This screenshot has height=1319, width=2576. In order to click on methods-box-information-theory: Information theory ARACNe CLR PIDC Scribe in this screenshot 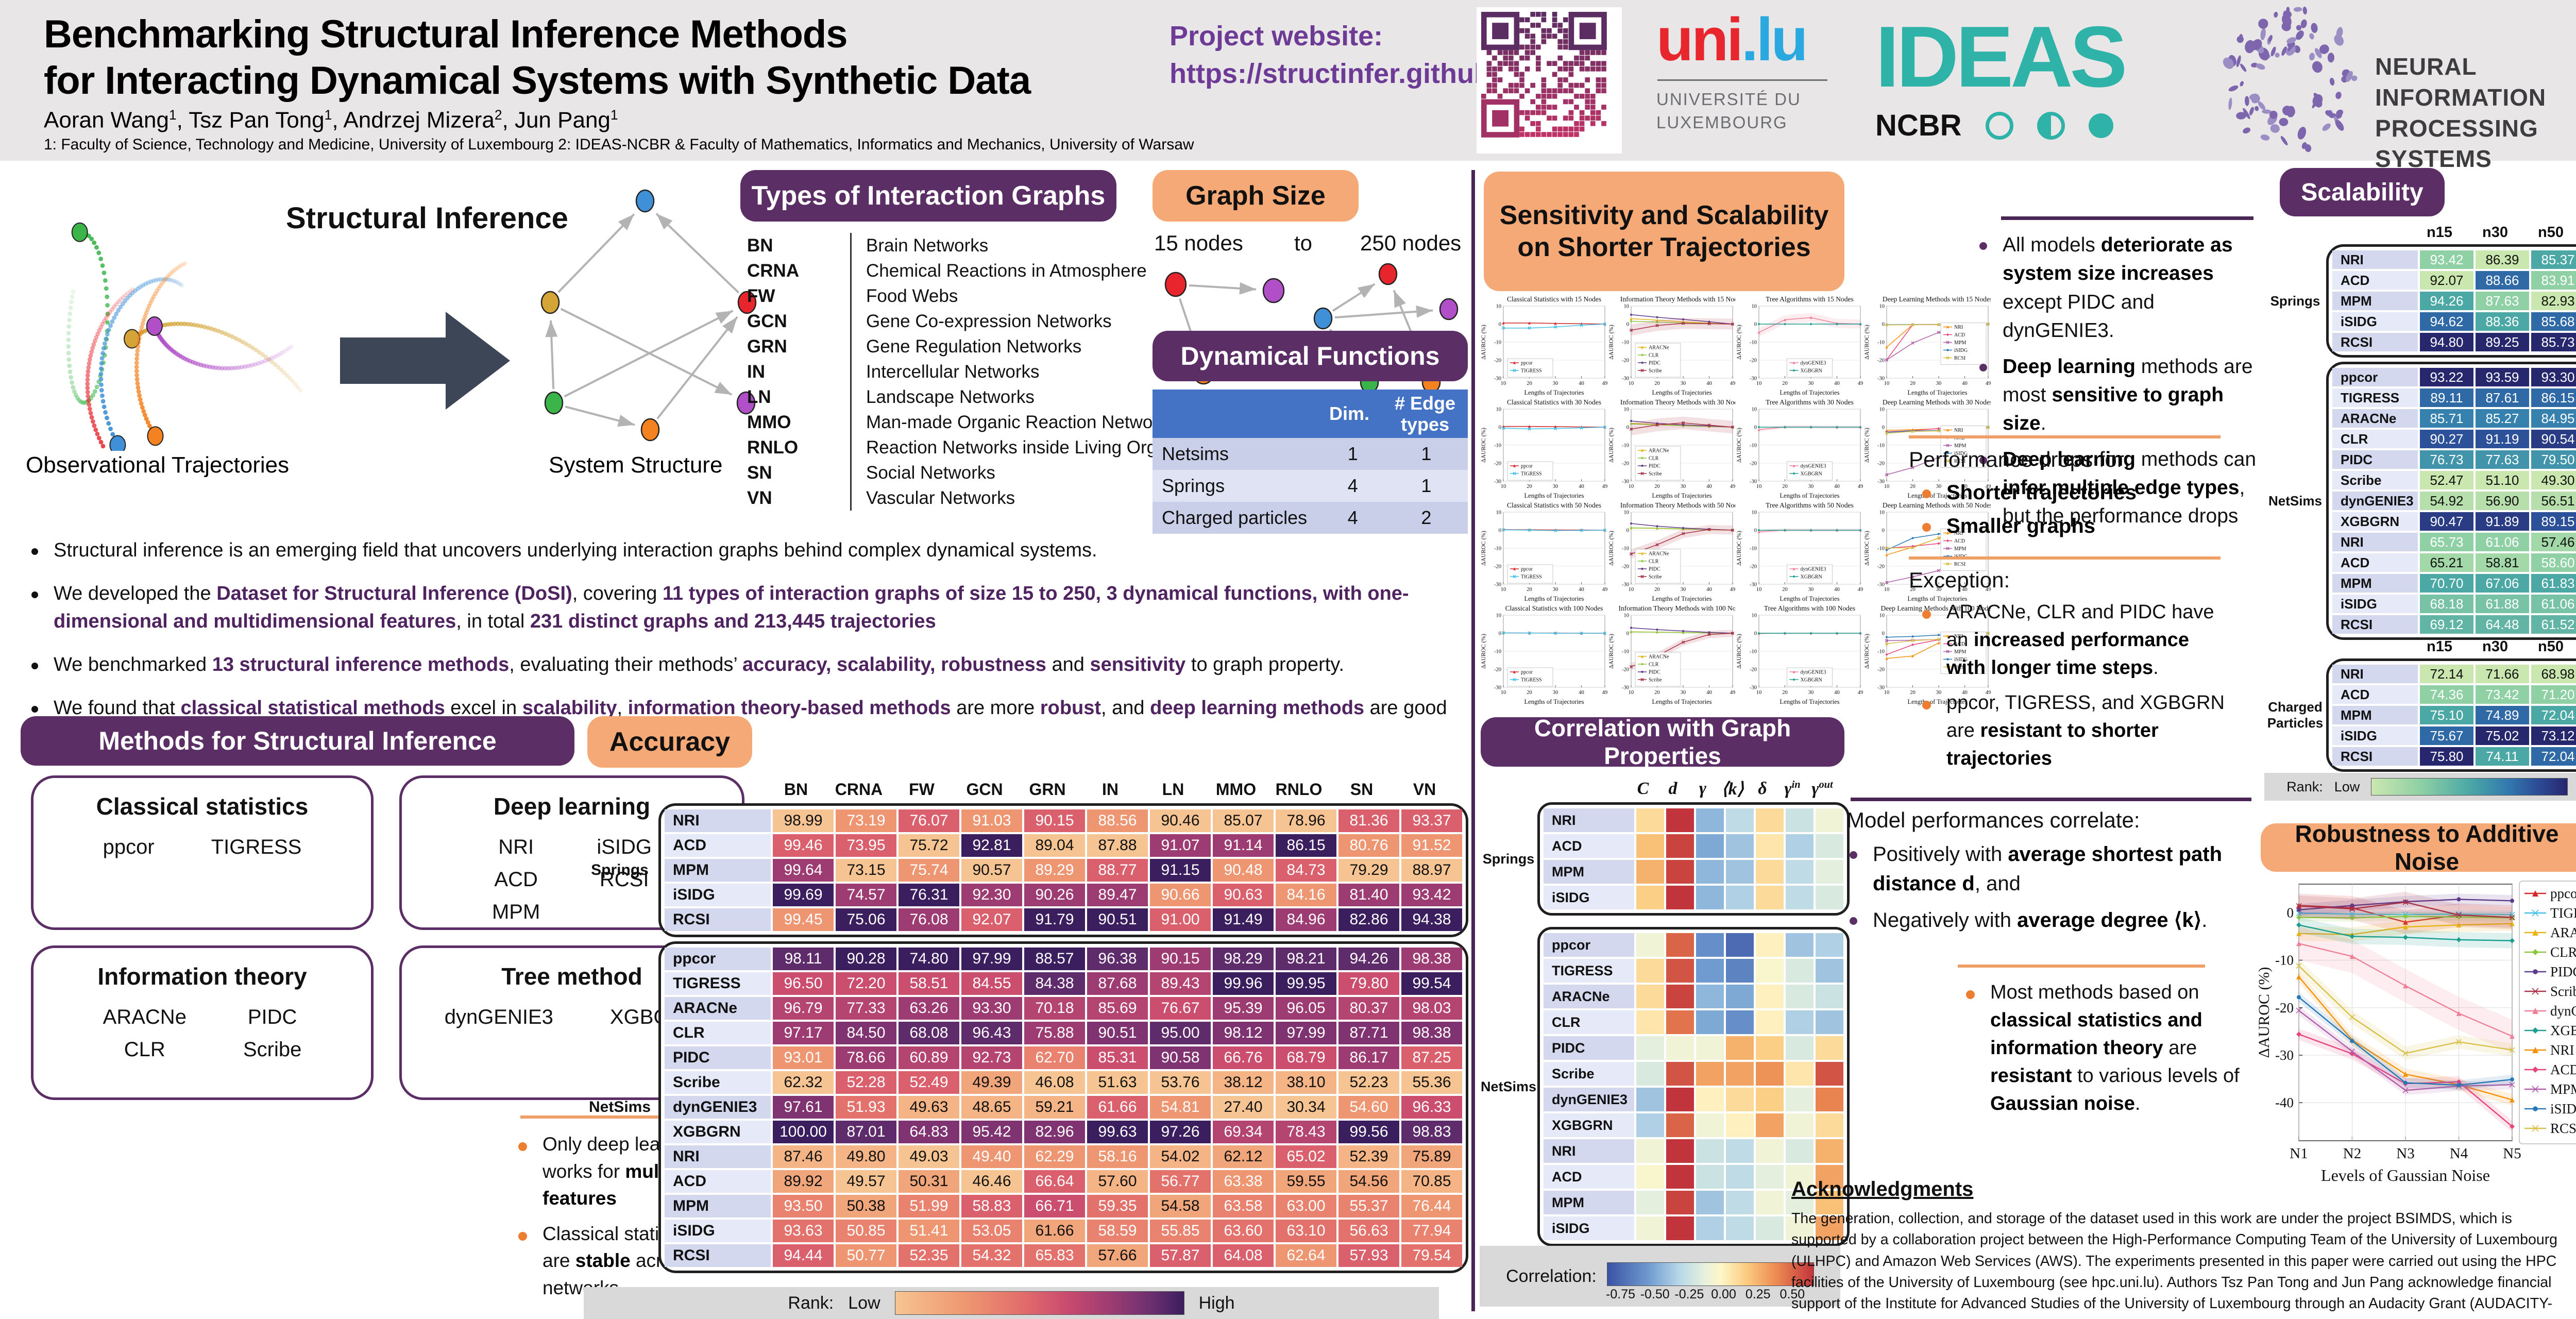, I will do `click(202, 1022)`.